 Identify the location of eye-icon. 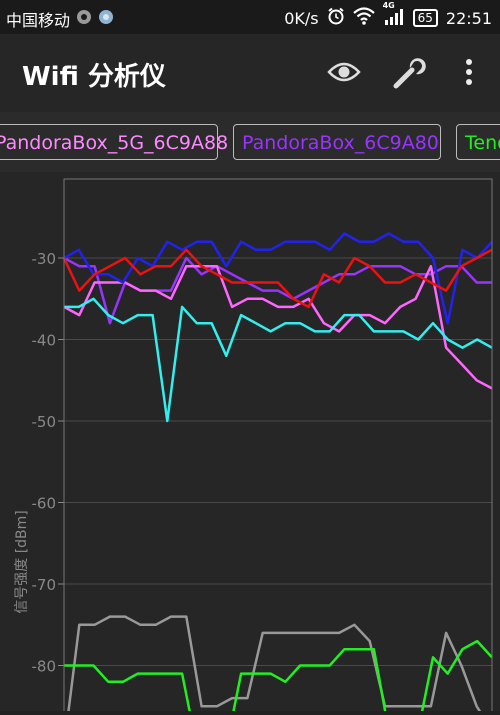
(344, 72).